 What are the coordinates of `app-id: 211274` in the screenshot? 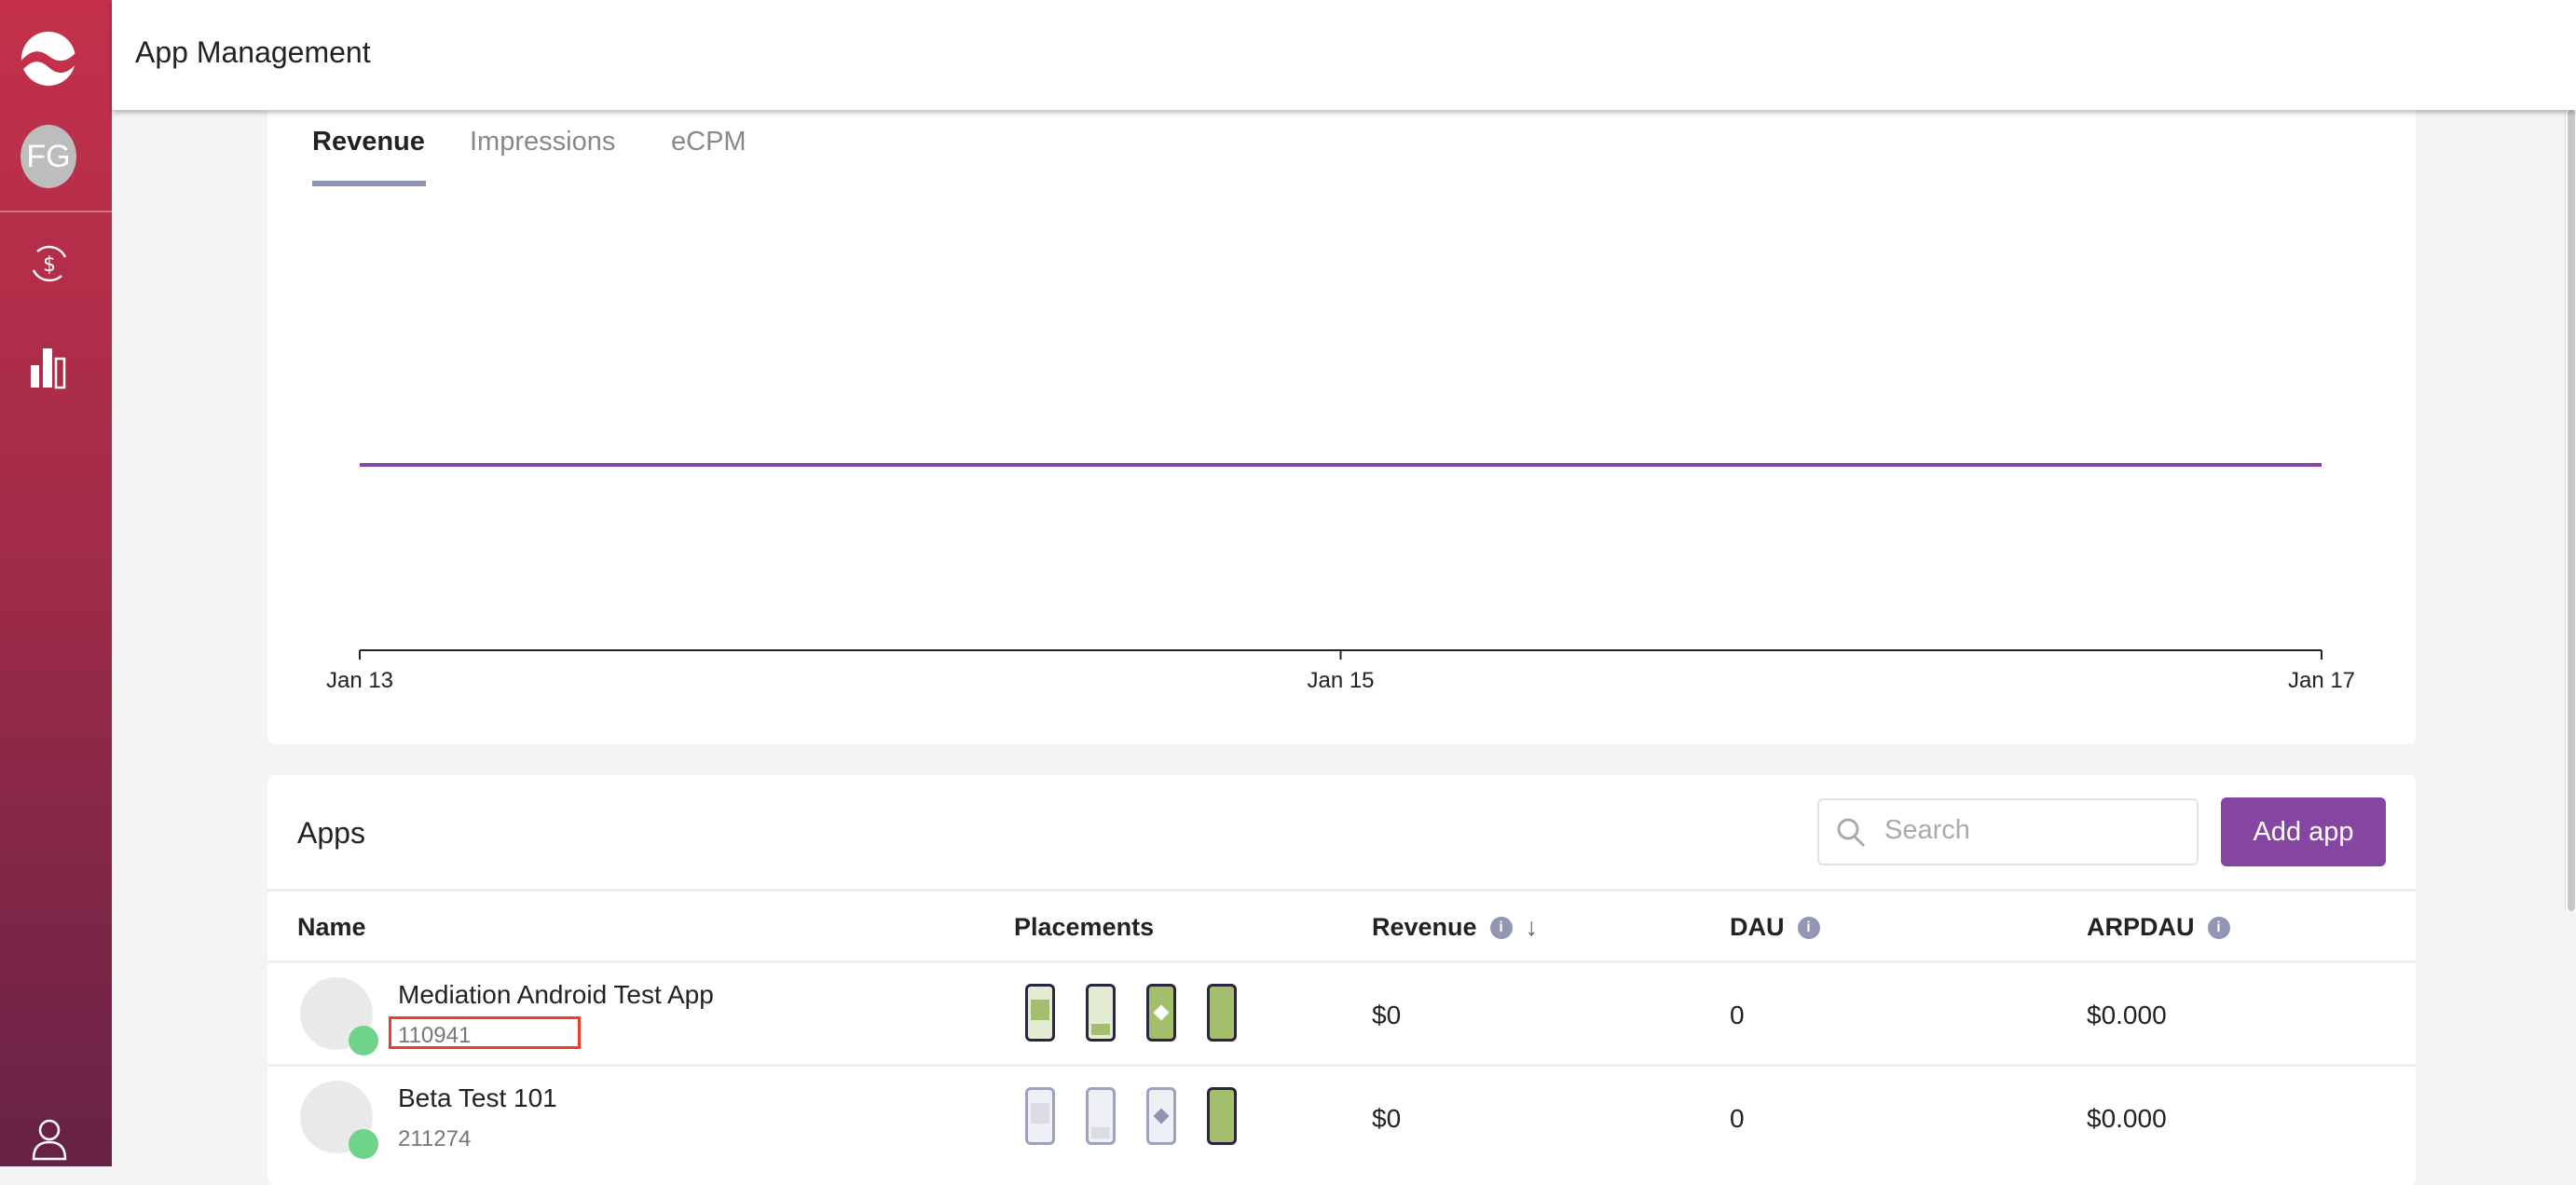 It's located at (435, 1138).